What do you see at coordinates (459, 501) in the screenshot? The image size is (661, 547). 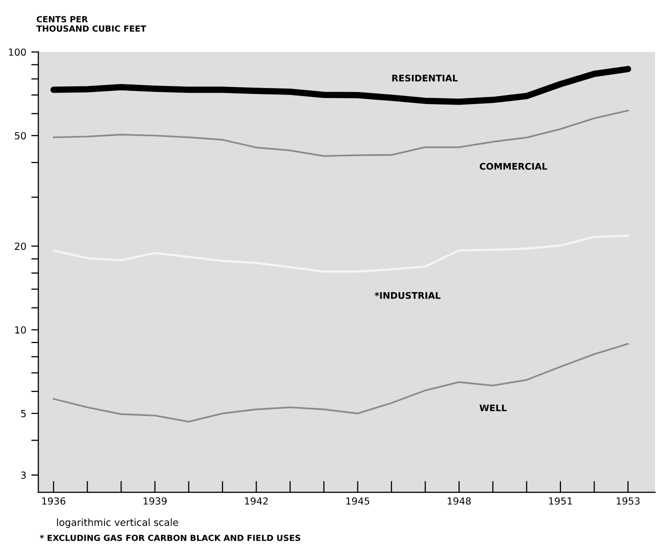 I see `x-tick-label: 1948` at bounding box center [459, 501].